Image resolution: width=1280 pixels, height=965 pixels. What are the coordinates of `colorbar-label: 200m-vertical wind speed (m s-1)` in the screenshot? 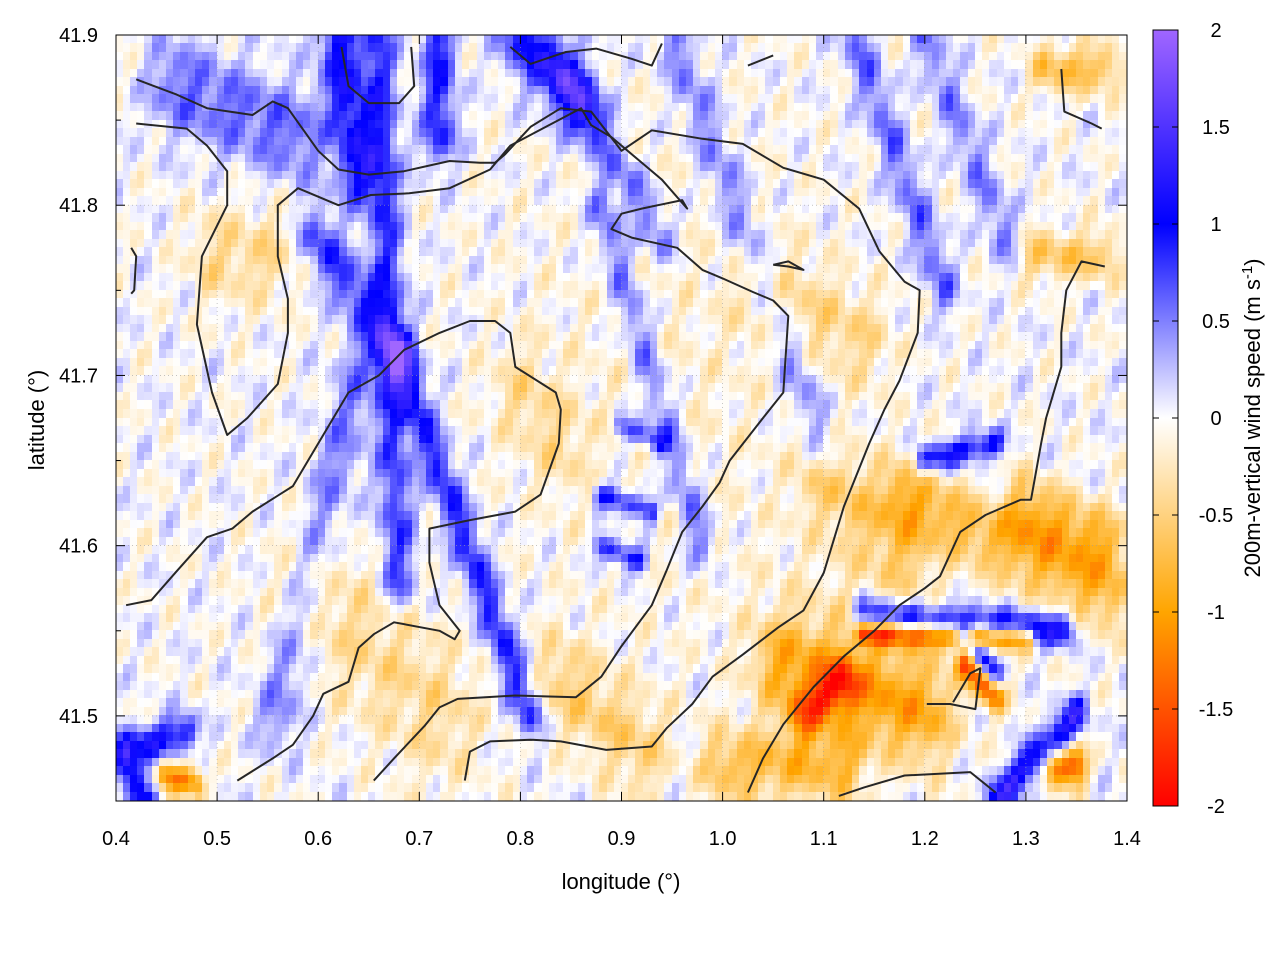 It's located at (1252, 417).